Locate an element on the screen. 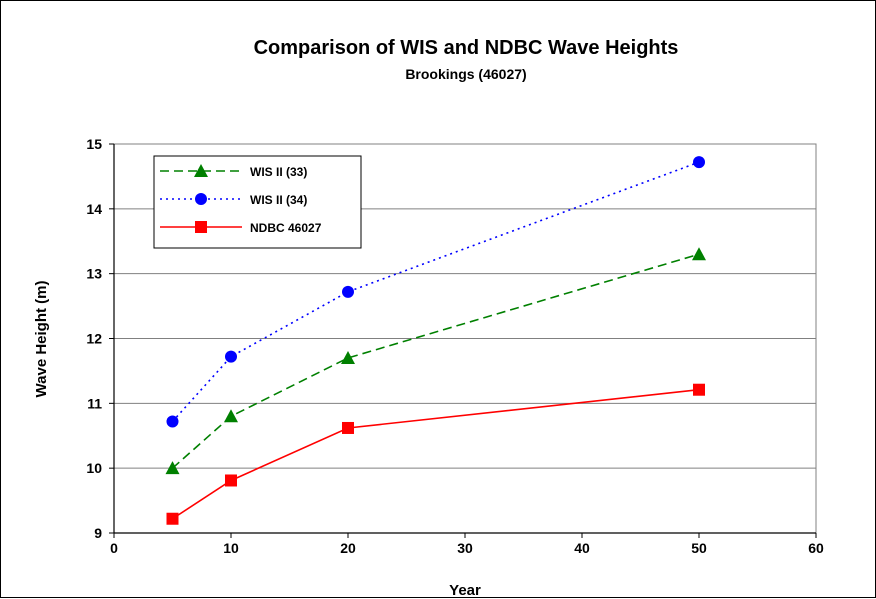 Image resolution: width=876 pixels, height=599 pixels. x-tick-label: 10 is located at coordinates (231, 548).